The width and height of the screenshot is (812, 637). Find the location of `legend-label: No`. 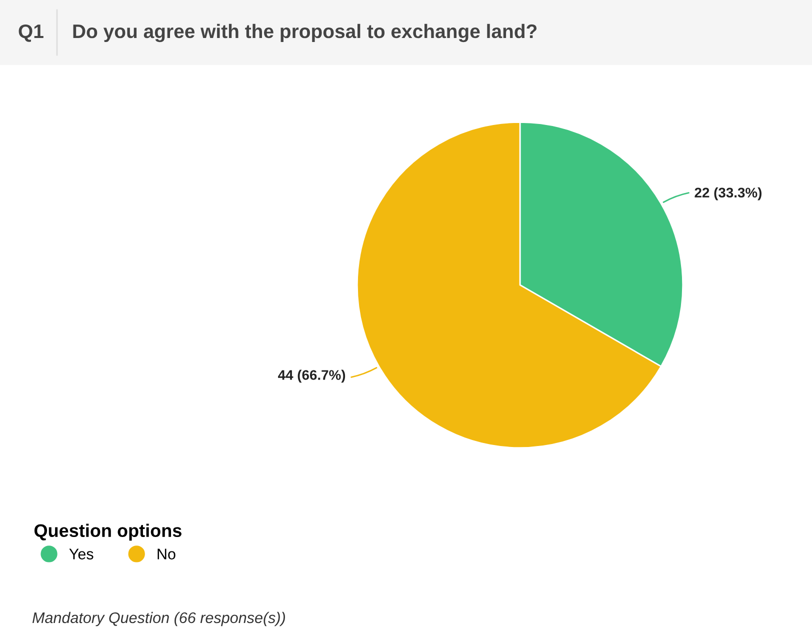

legend-label: No is located at coordinates (167, 554).